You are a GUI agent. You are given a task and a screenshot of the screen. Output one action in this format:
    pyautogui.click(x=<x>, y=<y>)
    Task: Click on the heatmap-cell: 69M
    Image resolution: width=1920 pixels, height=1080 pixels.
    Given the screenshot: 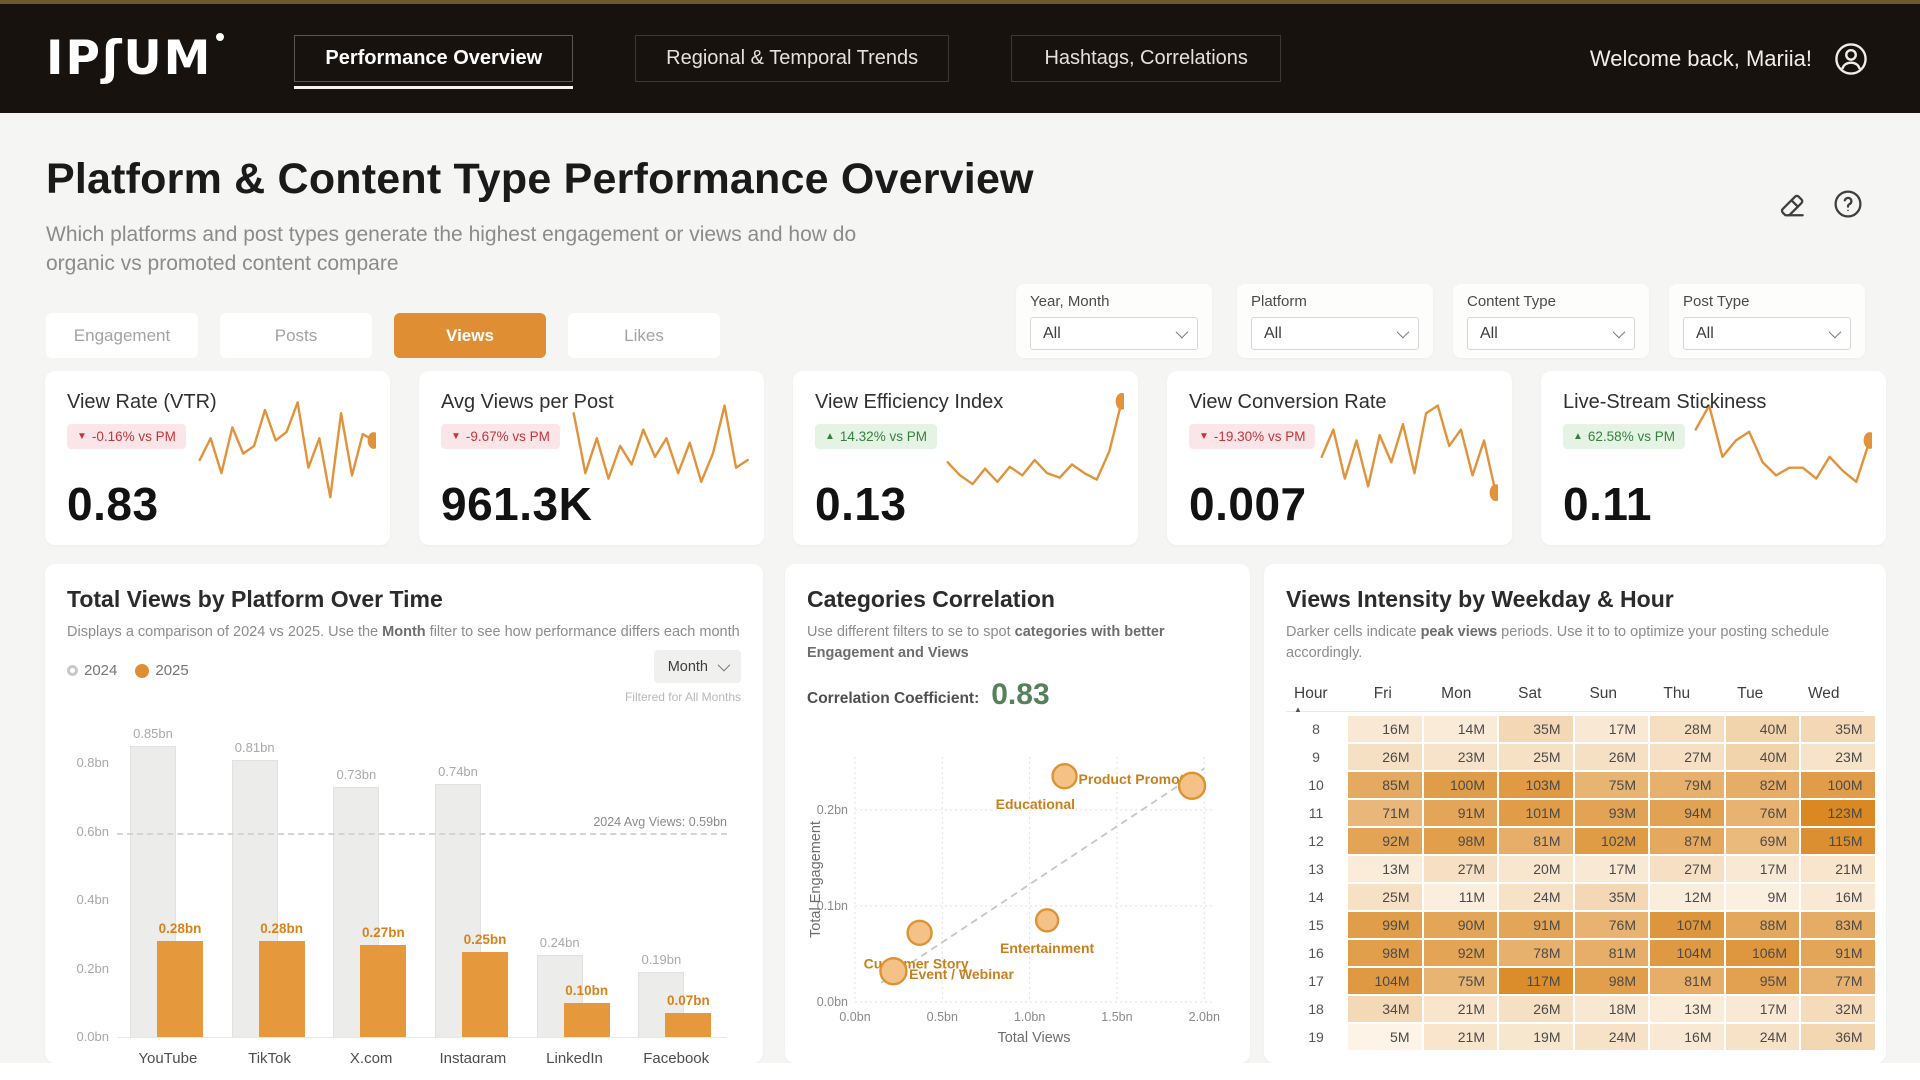 What is the action you would take?
    pyautogui.click(x=1762, y=841)
    